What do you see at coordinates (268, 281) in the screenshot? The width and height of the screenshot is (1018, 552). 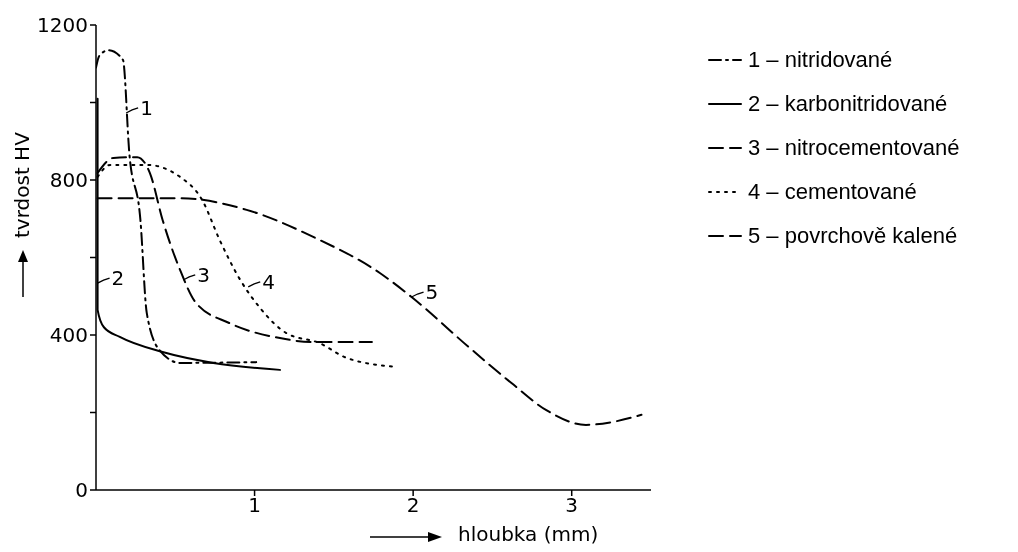 I see `annotation: 4` at bounding box center [268, 281].